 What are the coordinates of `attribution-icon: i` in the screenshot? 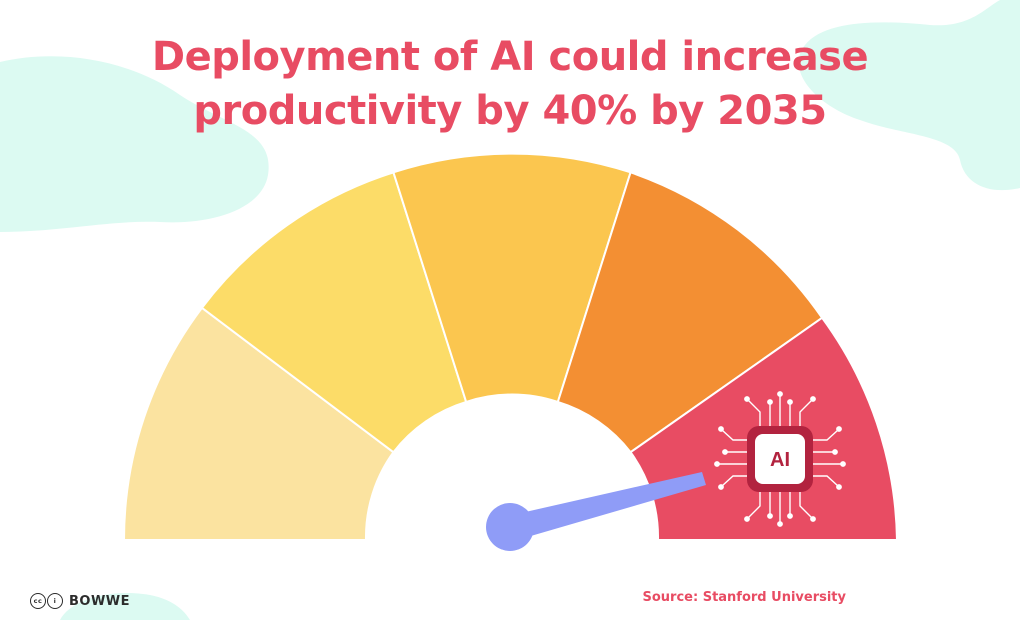 It's located at (55, 601).